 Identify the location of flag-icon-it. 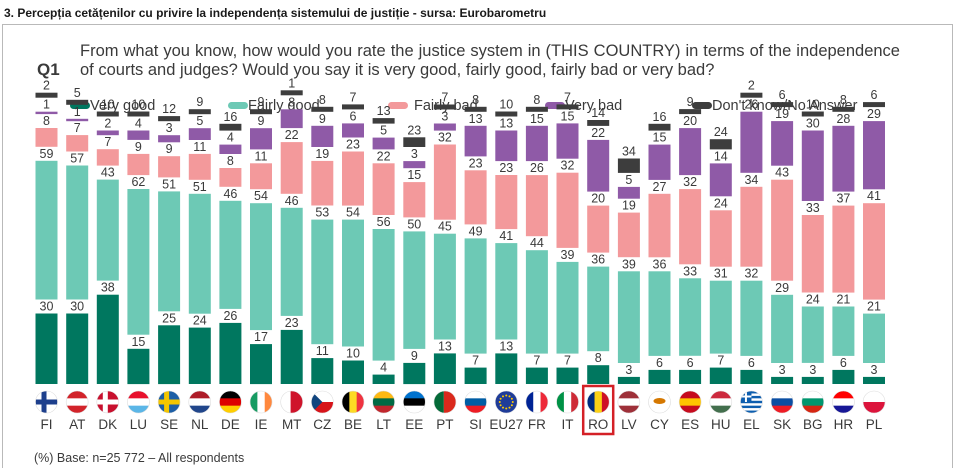
(567, 402).